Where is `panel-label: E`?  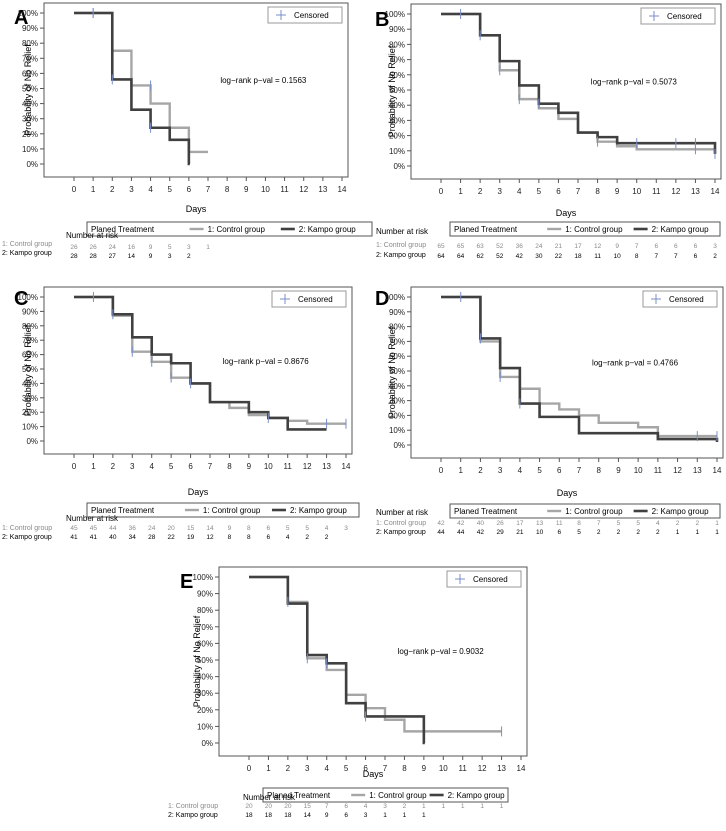 panel-label: E is located at coordinates (186, 582).